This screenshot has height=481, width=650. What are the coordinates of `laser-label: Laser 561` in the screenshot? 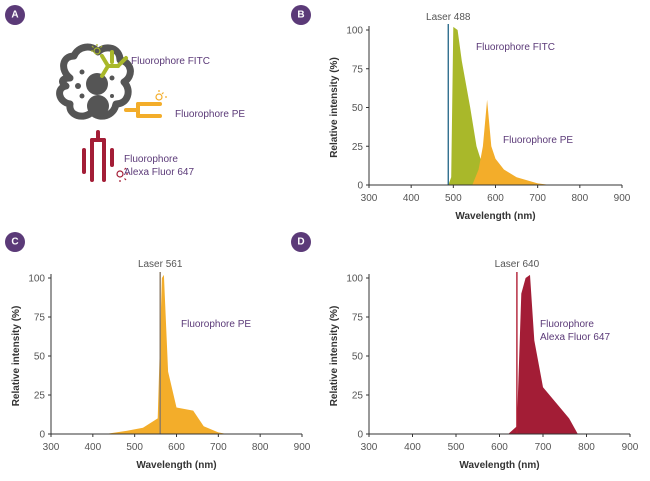 It's located at (160, 264).